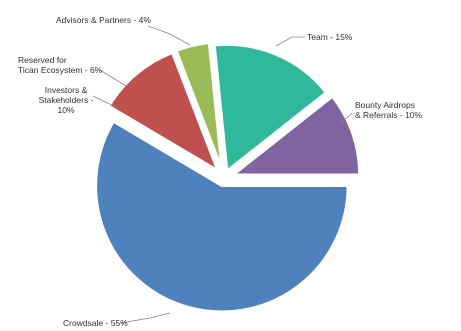  What do you see at coordinates (66, 100) in the screenshot?
I see `slice-label-2: Investors & Stakeholders -10%` at bounding box center [66, 100].